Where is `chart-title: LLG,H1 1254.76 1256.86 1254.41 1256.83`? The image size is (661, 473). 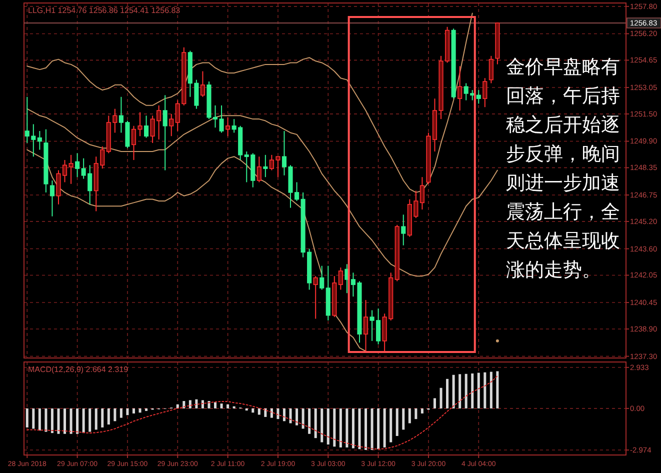 chart-title: LLG,H1 1254.76 1256.86 1254.41 1256.83 is located at coordinates (104, 10).